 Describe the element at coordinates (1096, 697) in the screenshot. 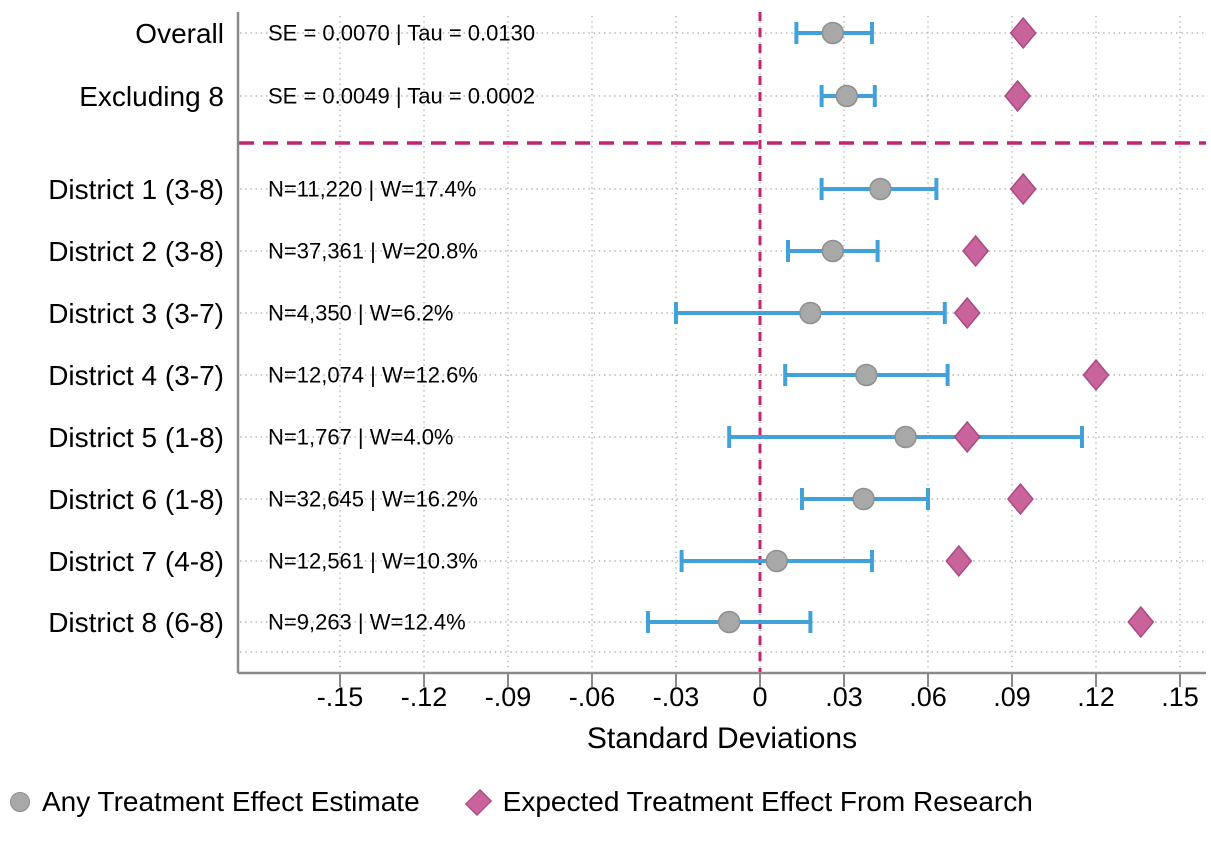

I see `x-tick-label: .12` at that location.